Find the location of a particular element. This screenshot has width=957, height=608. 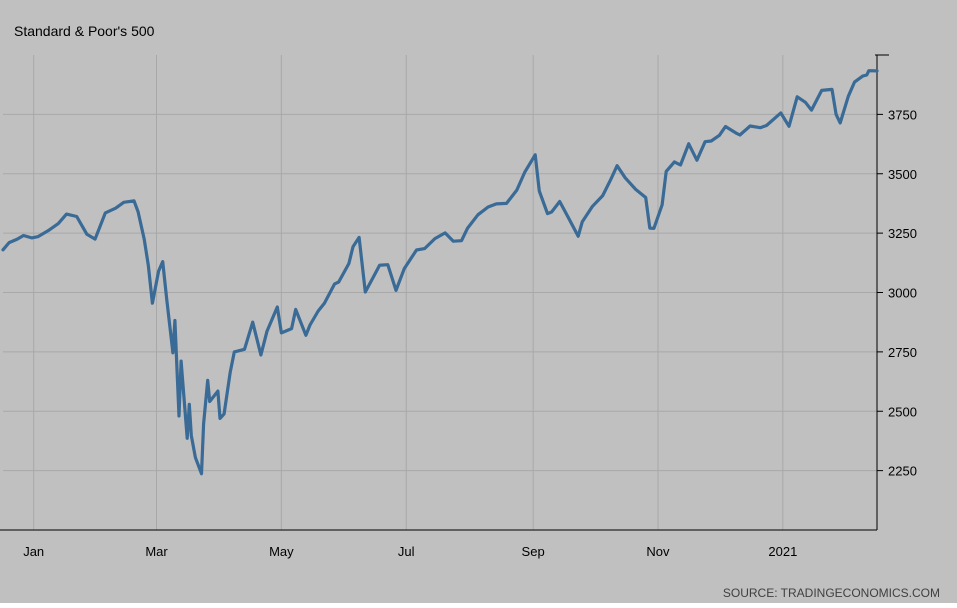

y-tick-label: 3750 is located at coordinates (902, 114).